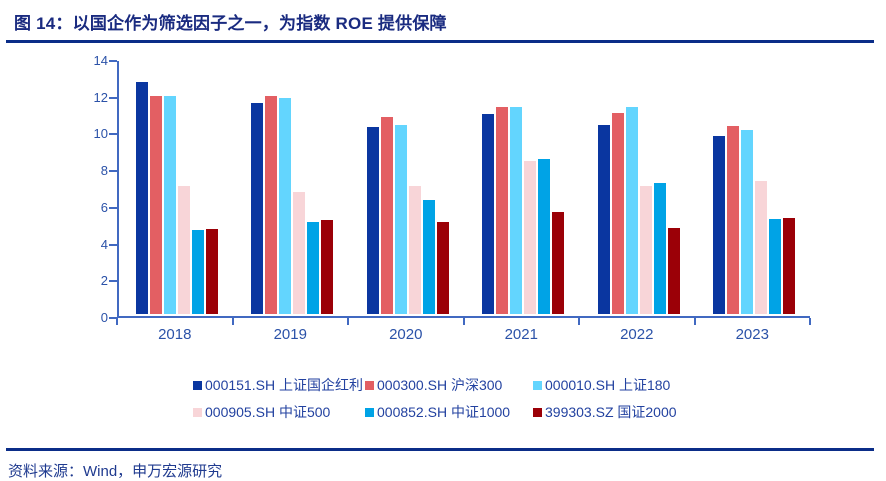  I want to click on bar-group-2020, so click(408, 186).